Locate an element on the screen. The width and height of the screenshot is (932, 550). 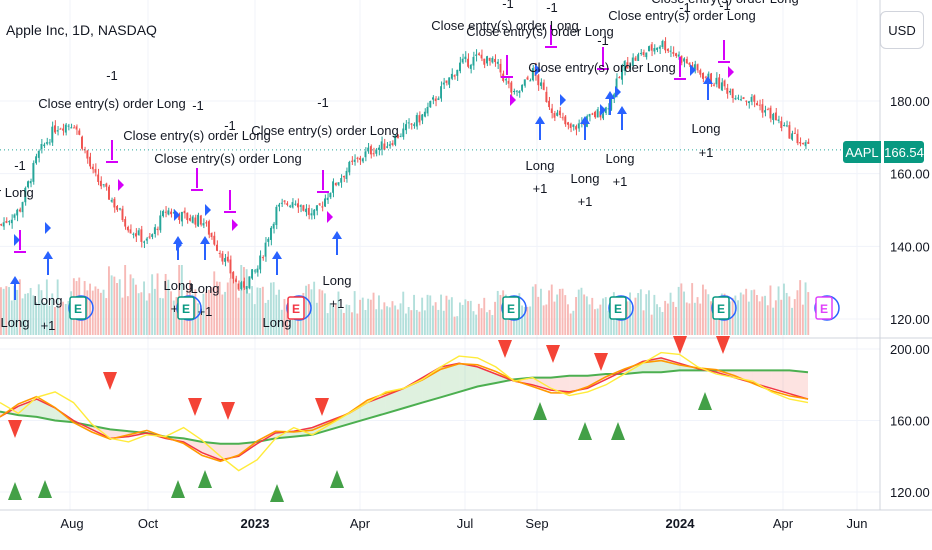
price-axis-label: 140.00 is located at coordinates (910, 246).